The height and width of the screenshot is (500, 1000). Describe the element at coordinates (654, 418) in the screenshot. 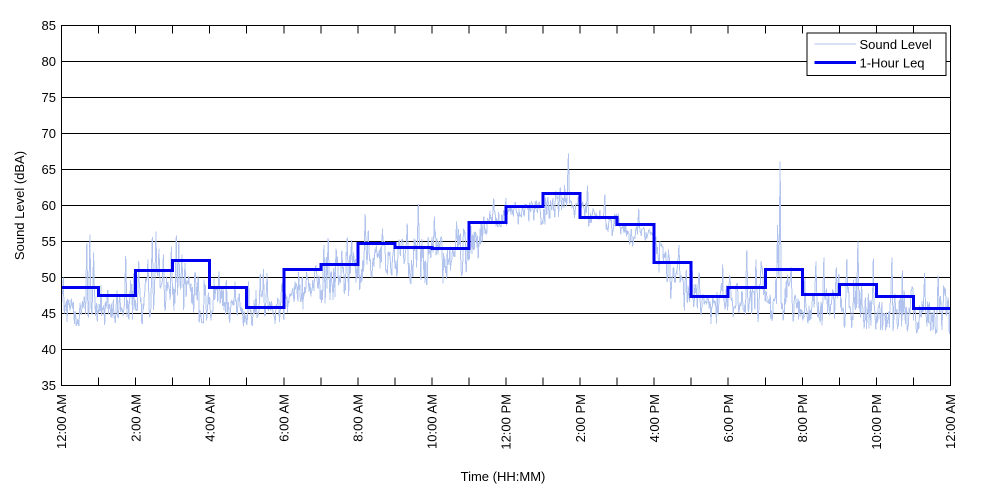

I see `svg-text: 4:00 PM` at that location.